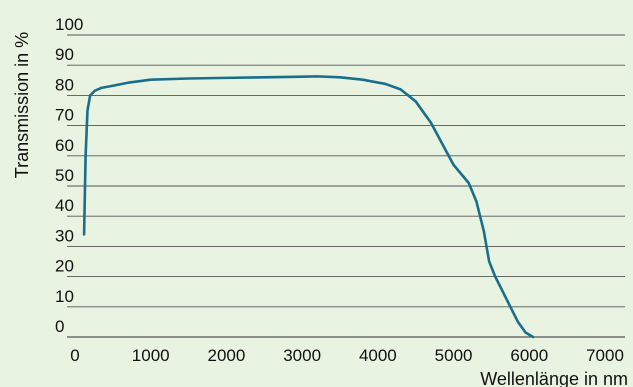  What do you see at coordinates (151, 355) in the screenshot?
I see `x-tick-label: 1000` at bounding box center [151, 355].